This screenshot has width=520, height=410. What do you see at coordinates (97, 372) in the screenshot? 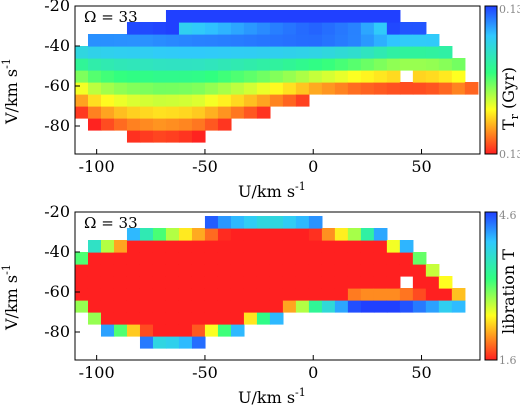
I see `x-tick-label: -100` at bounding box center [97, 372].